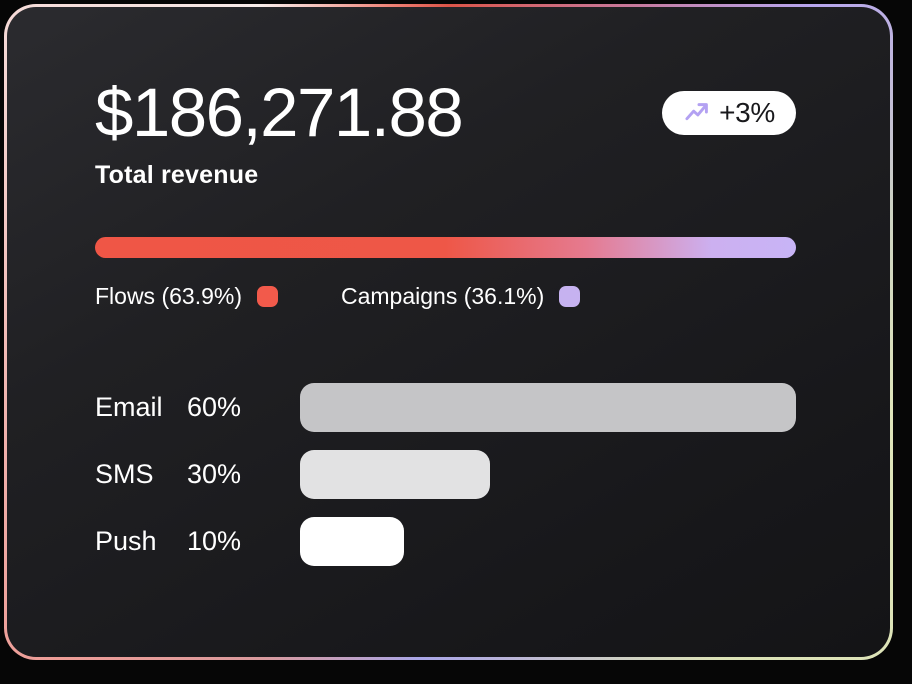  What do you see at coordinates (124, 474) in the screenshot?
I see `channel-label: SMS` at bounding box center [124, 474].